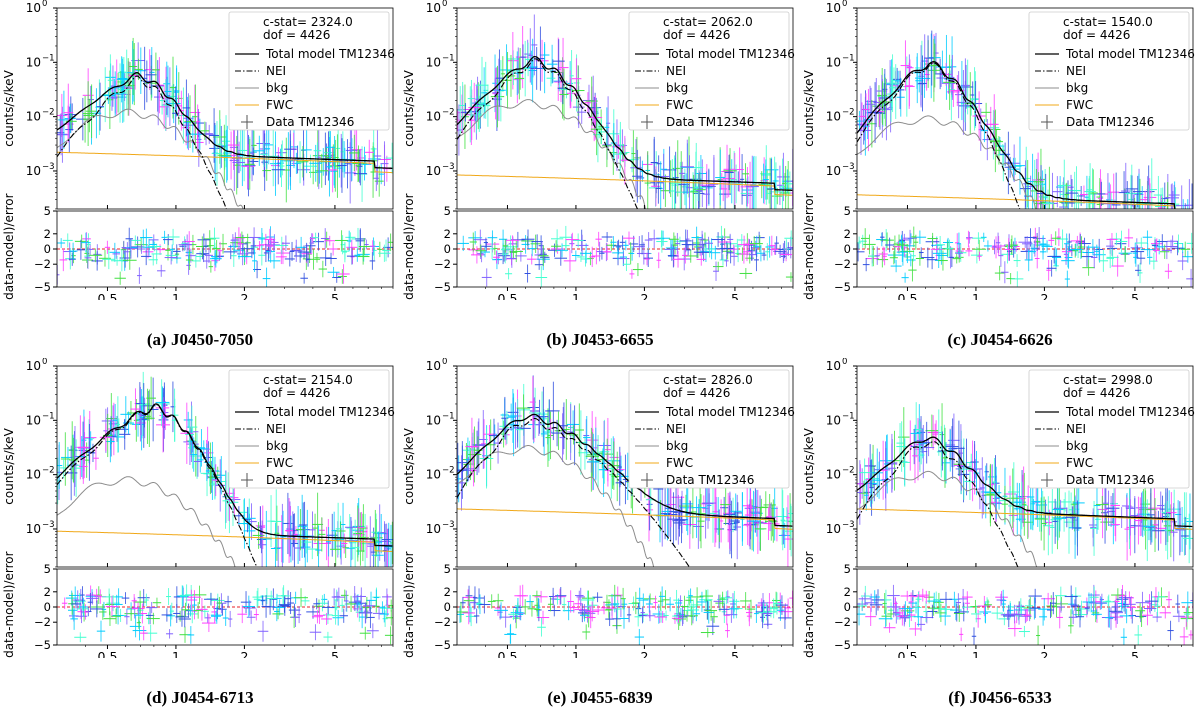 Image resolution: width=1200 pixels, height=715 pixels. Describe the element at coordinates (200, 697) in the screenshot. I see `caption-d: (d) J0454-6713` at that location.